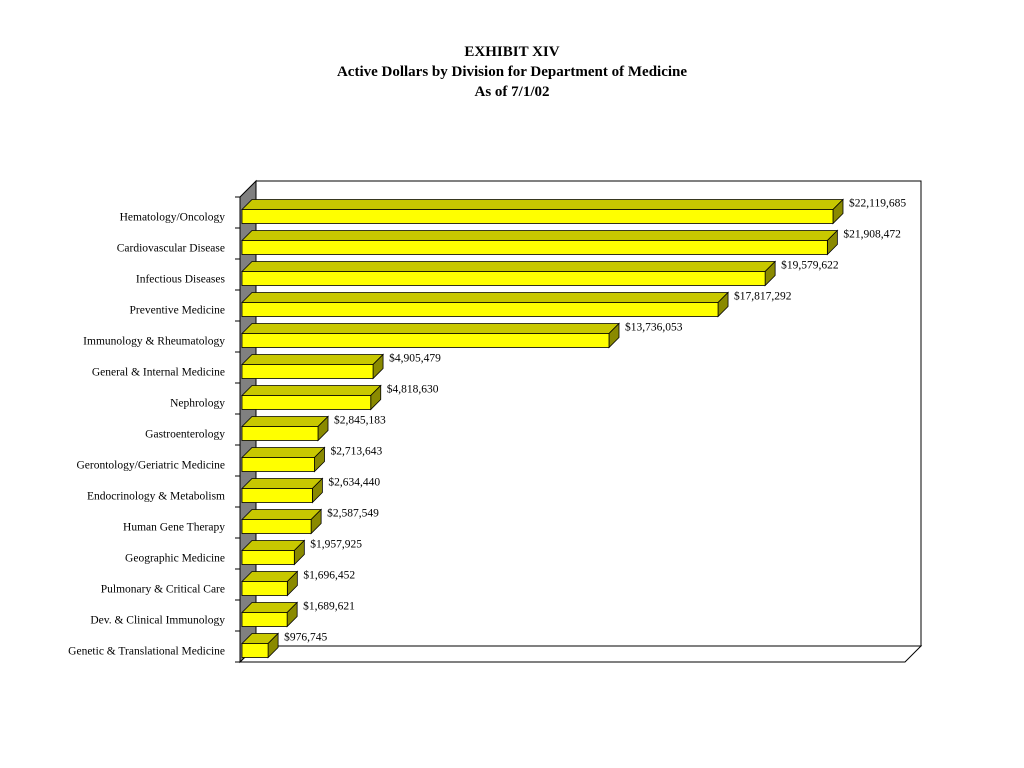 The height and width of the screenshot is (768, 1024). What do you see at coordinates (163, 590) in the screenshot?
I see `category-label: Pulmonary & Critical Care` at bounding box center [163, 590].